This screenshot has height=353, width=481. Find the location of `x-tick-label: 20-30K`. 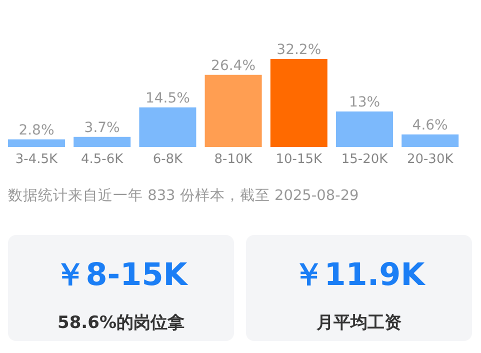

x-tick-label: 20-30K is located at coordinates (430, 159).